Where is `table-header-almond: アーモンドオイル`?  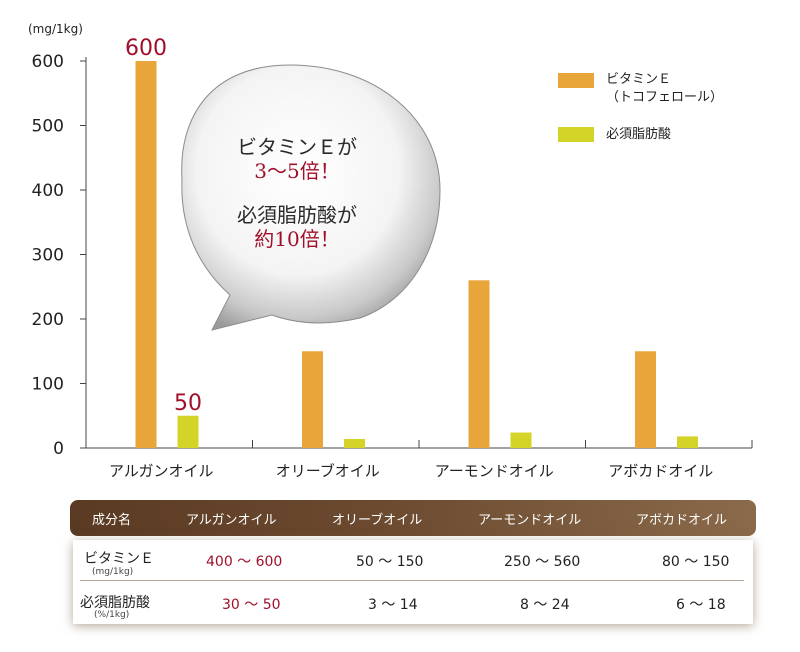
table-header-almond: アーモンドオイル is located at coordinates (530, 520).